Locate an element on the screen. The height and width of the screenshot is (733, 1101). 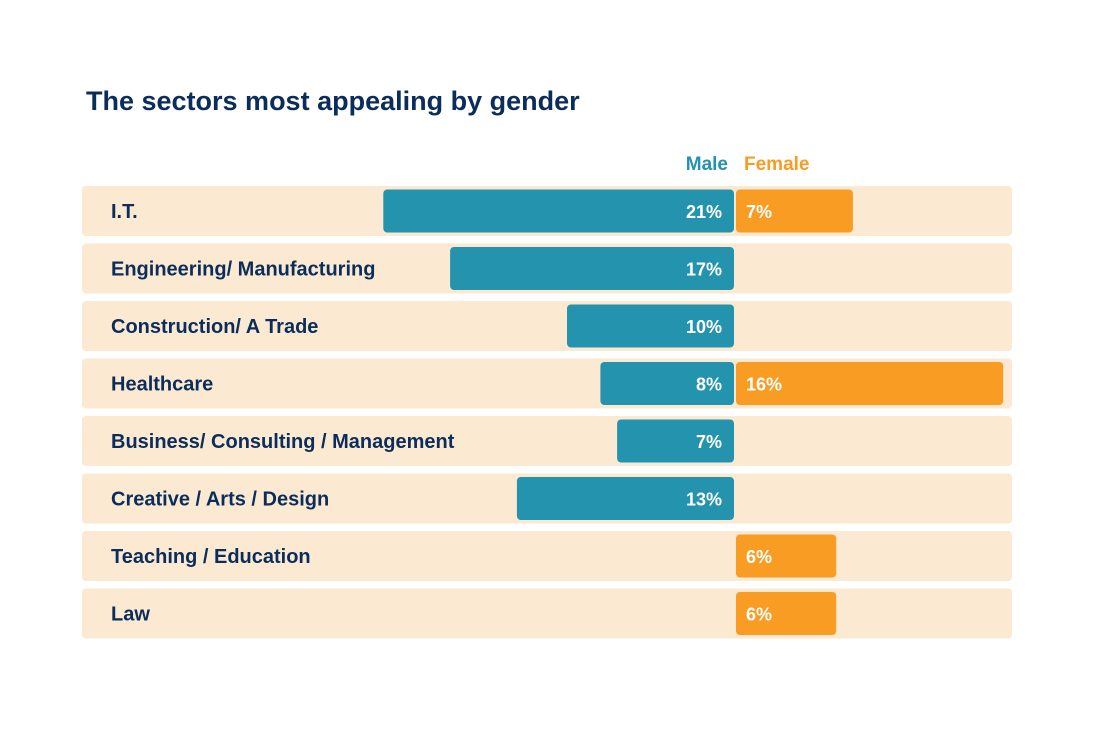
chart-title: The sectors most appealing by gender is located at coordinates (333, 101).